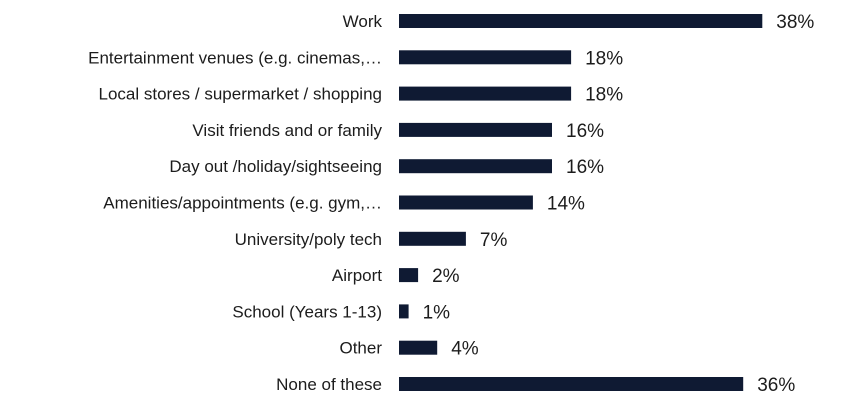 This screenshot has width=854, height=396. Describe the element at coordinates (446, 276) in the screenshot. I see `value-label: 2%` at that location.